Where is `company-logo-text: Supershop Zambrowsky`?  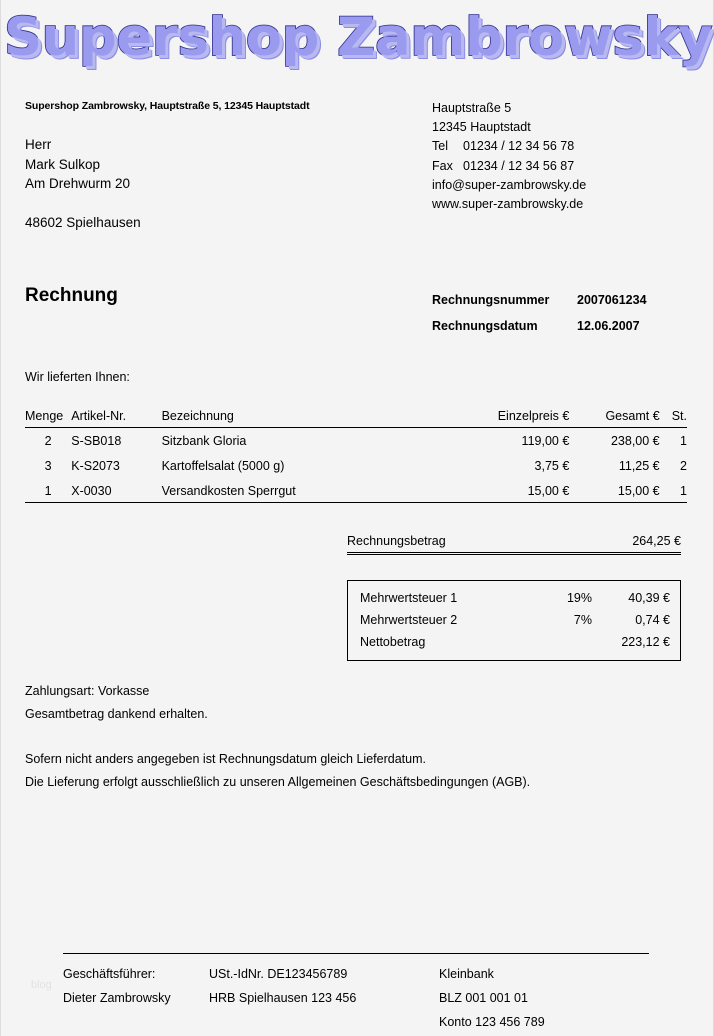
company-logo-text: Supershop Zambrowsky is located at coordinates (358, 37).